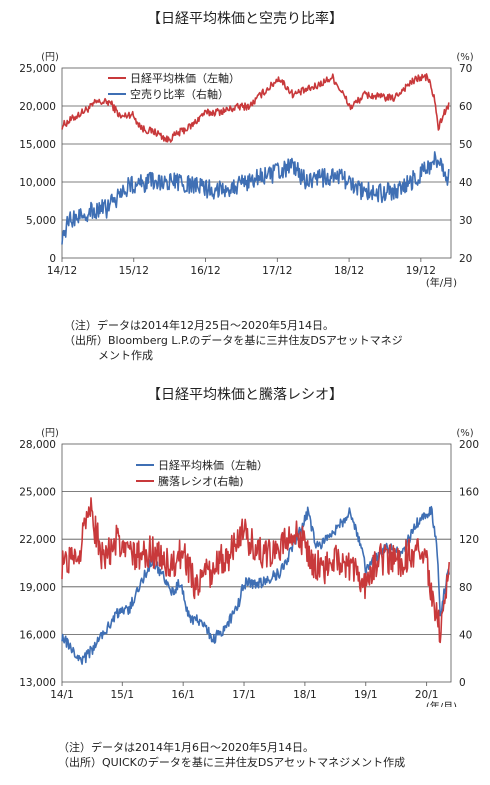 The height and width of the screenshot is (785, 490). I want to click on chart-2-right-tick: 200, so click(469, 445).